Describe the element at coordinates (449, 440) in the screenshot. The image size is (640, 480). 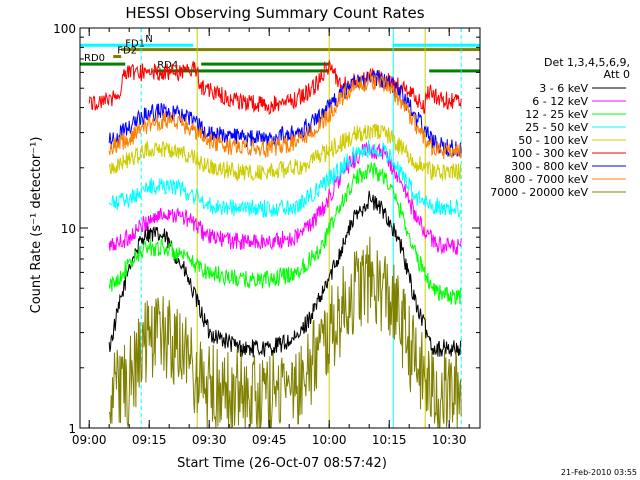
I see `x-tick-label: 10:30` at that location.